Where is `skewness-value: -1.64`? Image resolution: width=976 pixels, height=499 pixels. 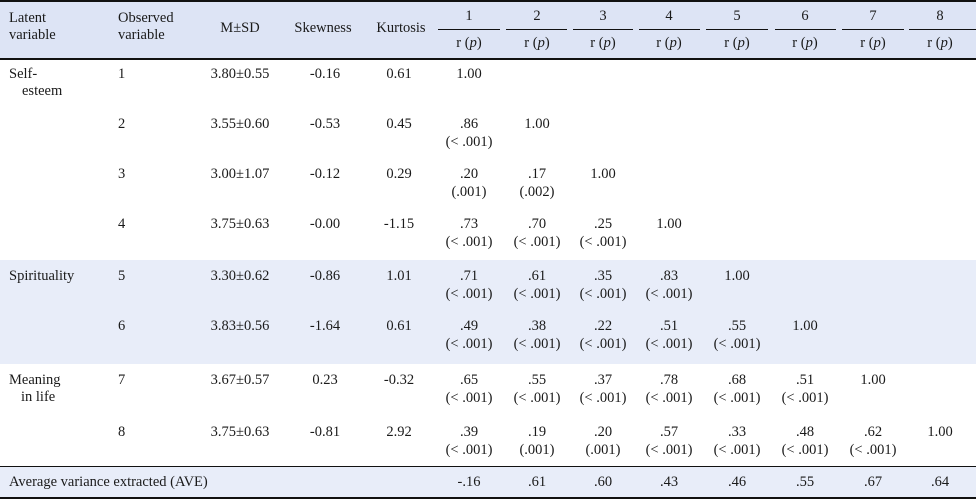 skewness-value: -1.64 is located at coordinates (325, 326).